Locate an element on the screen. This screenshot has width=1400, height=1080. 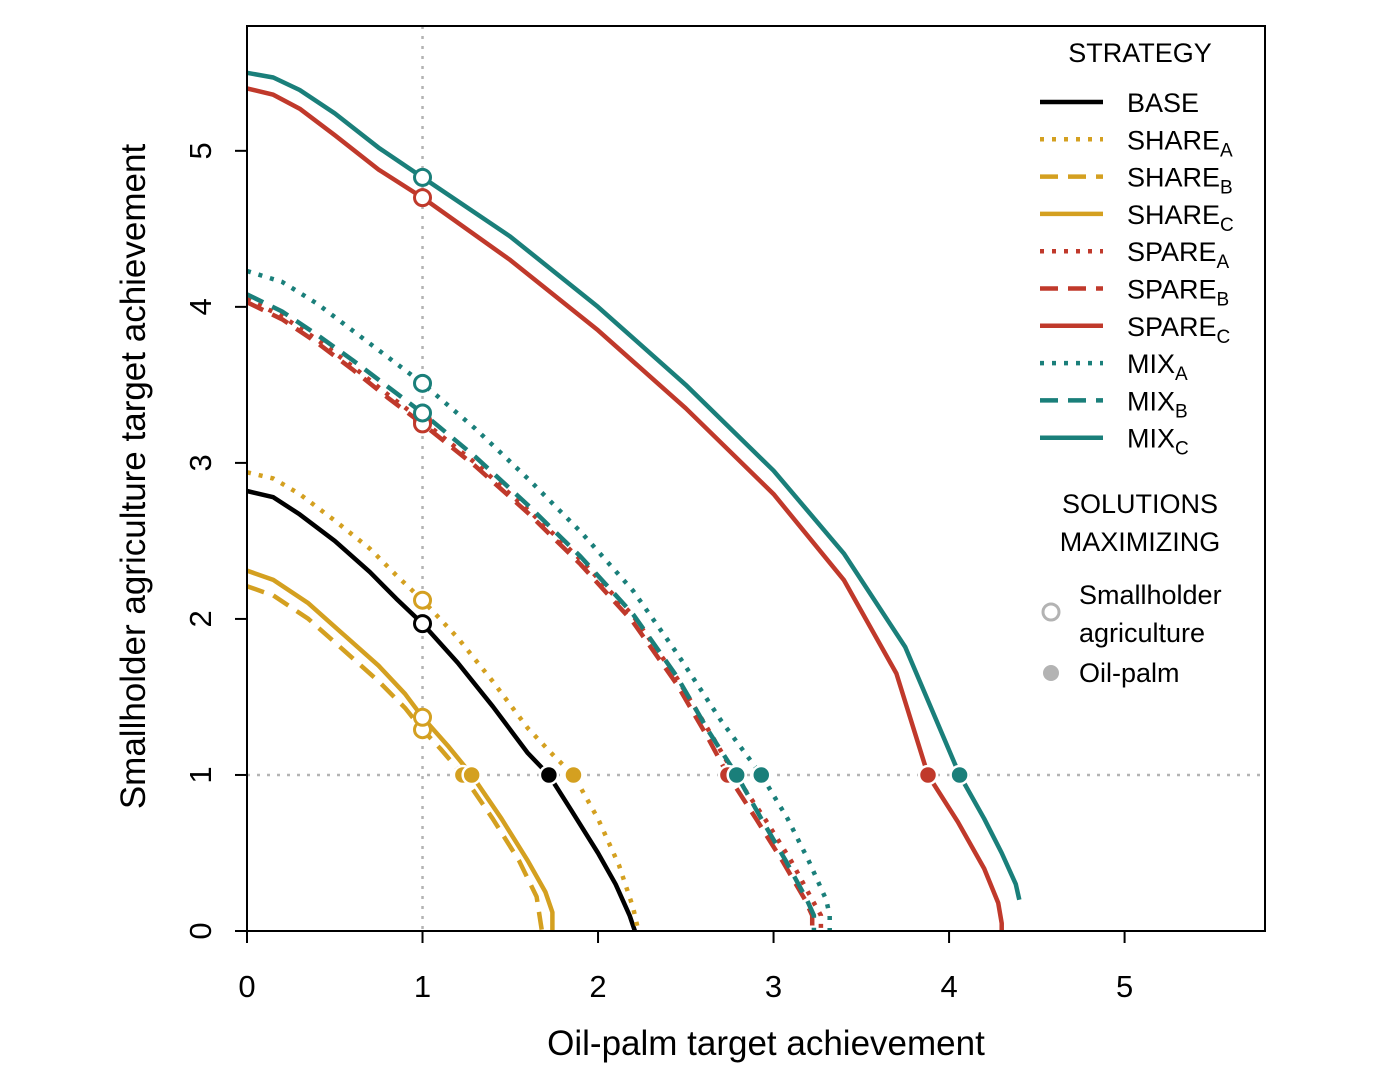
solutions-title-line1: SOLUTIONS is located at coordinates (1140, 504).